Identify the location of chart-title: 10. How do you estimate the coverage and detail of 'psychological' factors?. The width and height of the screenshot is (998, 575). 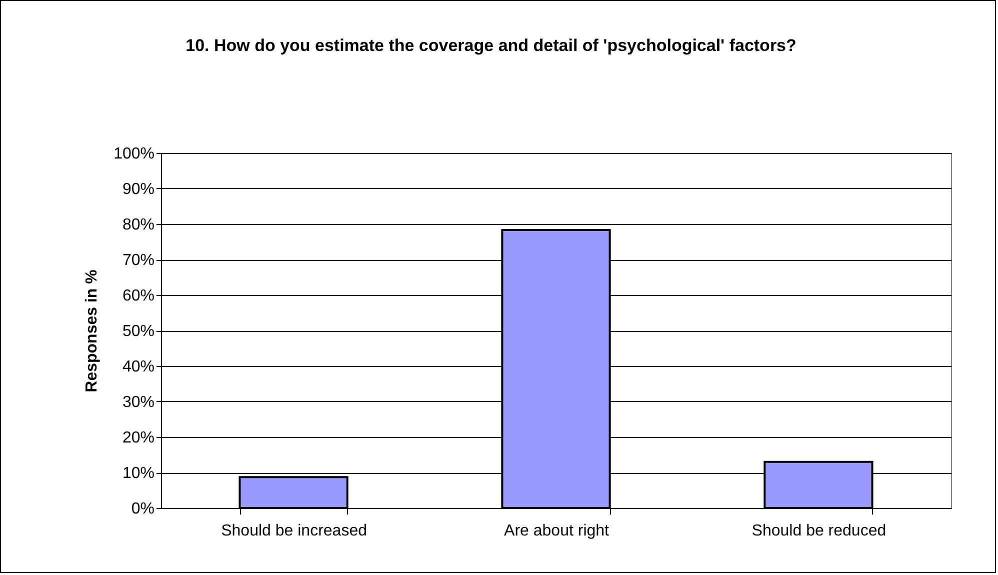
(491, 45).